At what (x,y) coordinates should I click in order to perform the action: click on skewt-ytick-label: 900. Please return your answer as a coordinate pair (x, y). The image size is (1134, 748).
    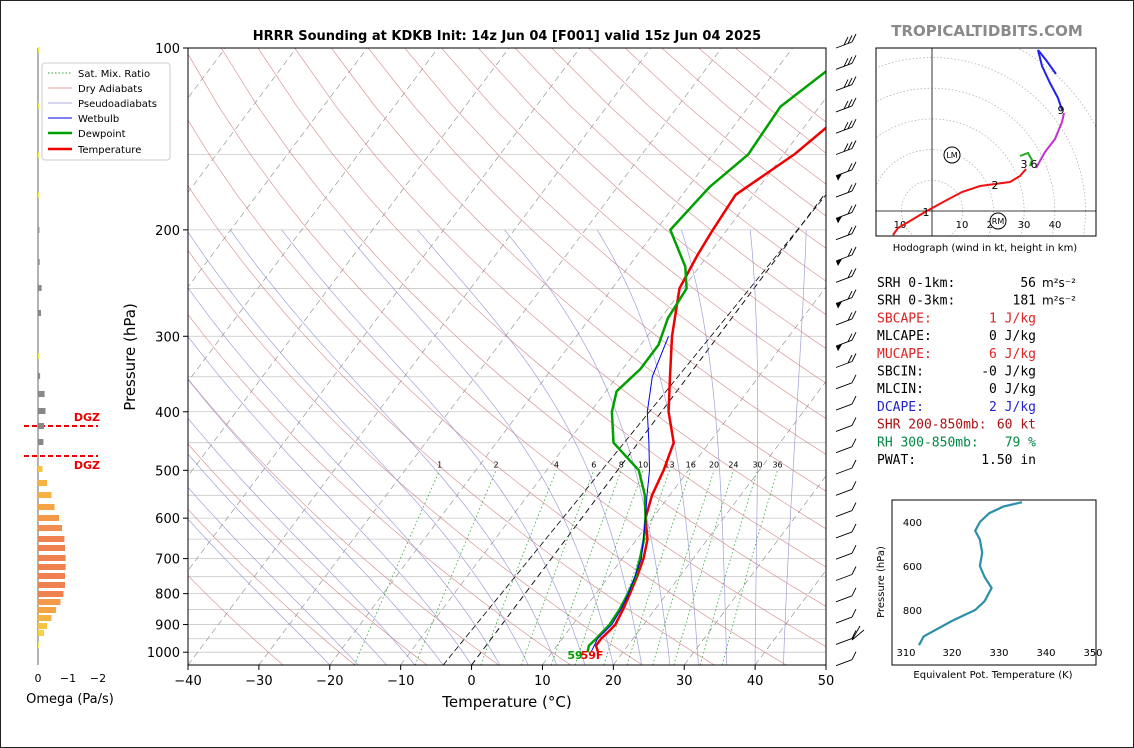
    Looking at the image, I should click on (167, 626).